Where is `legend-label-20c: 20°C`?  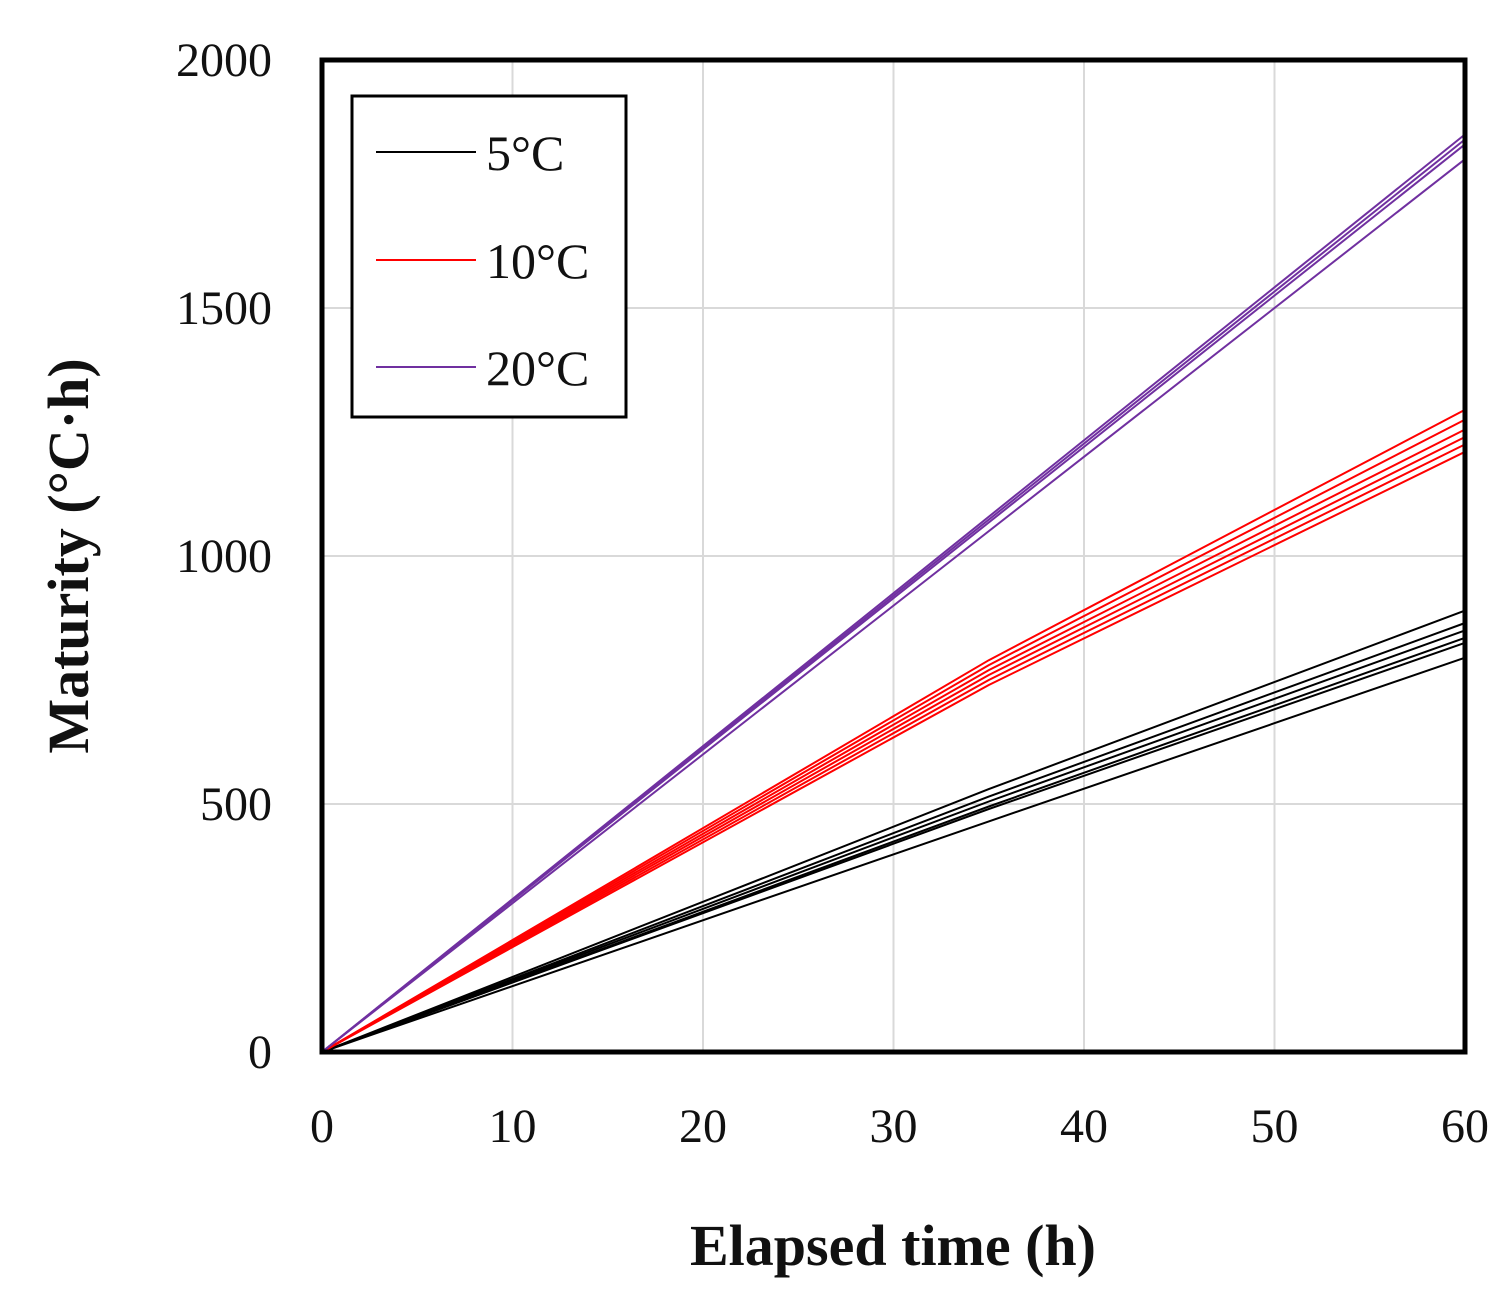
legend-label-20c: 20°C is located at coordinates (537, 368).